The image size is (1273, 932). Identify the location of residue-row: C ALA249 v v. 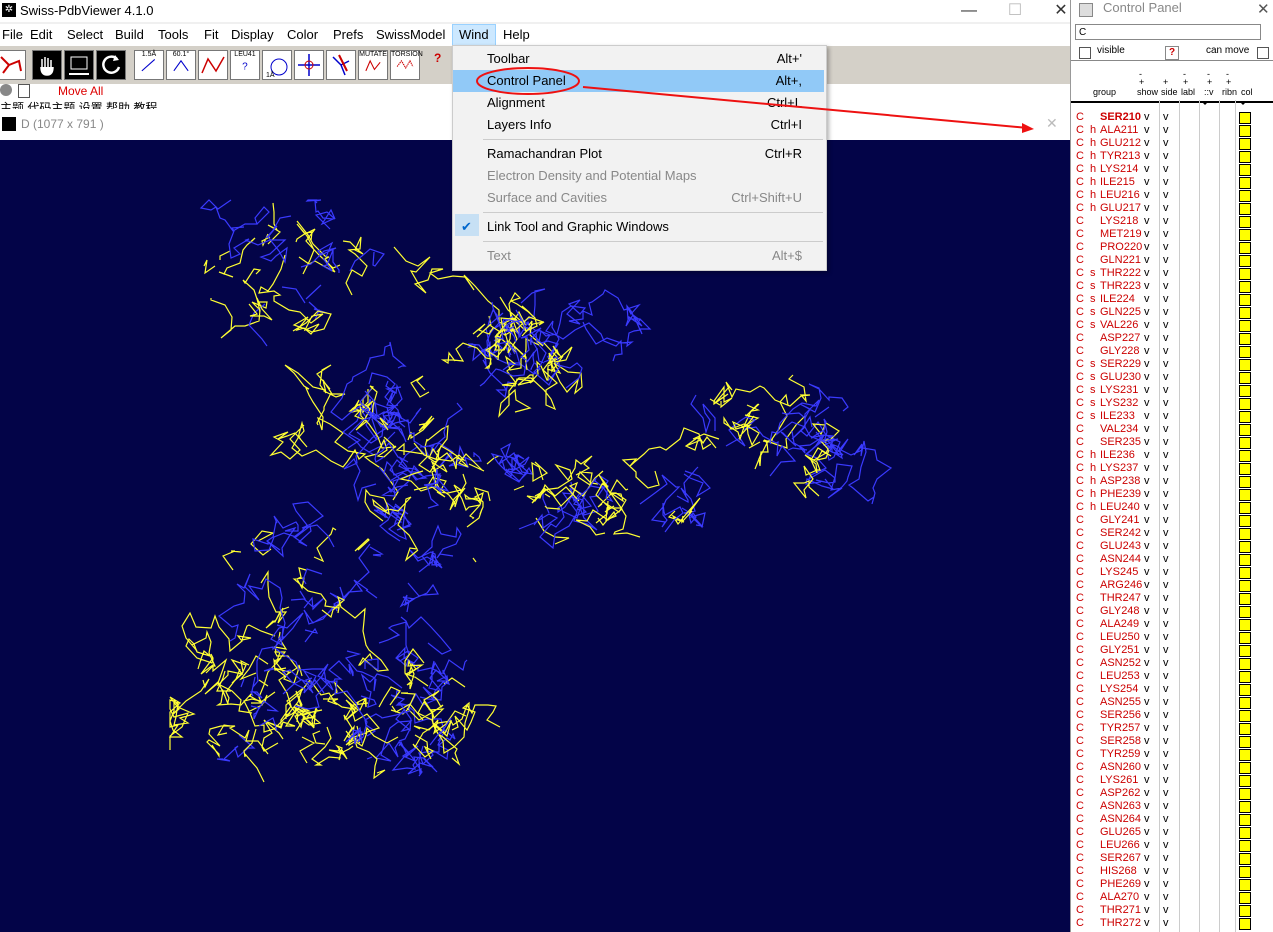
(1172, 624).